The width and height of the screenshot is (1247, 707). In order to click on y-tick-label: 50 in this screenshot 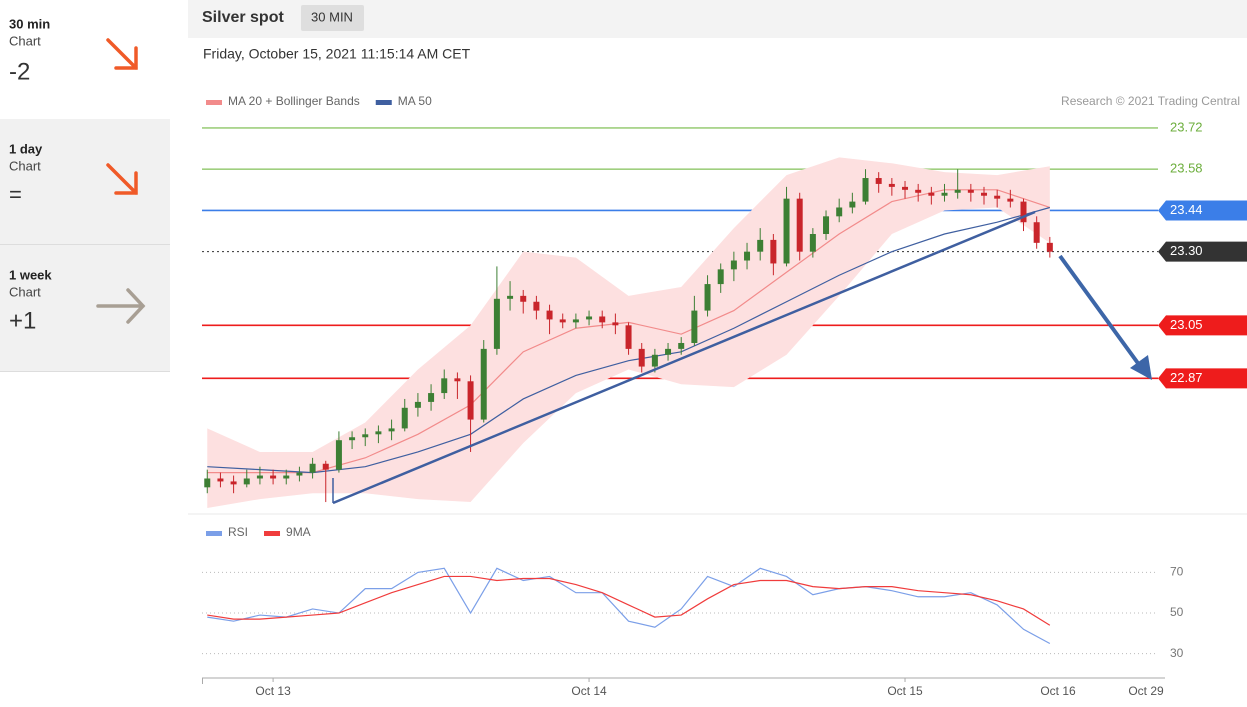, I will do `click(1177, 612)`.